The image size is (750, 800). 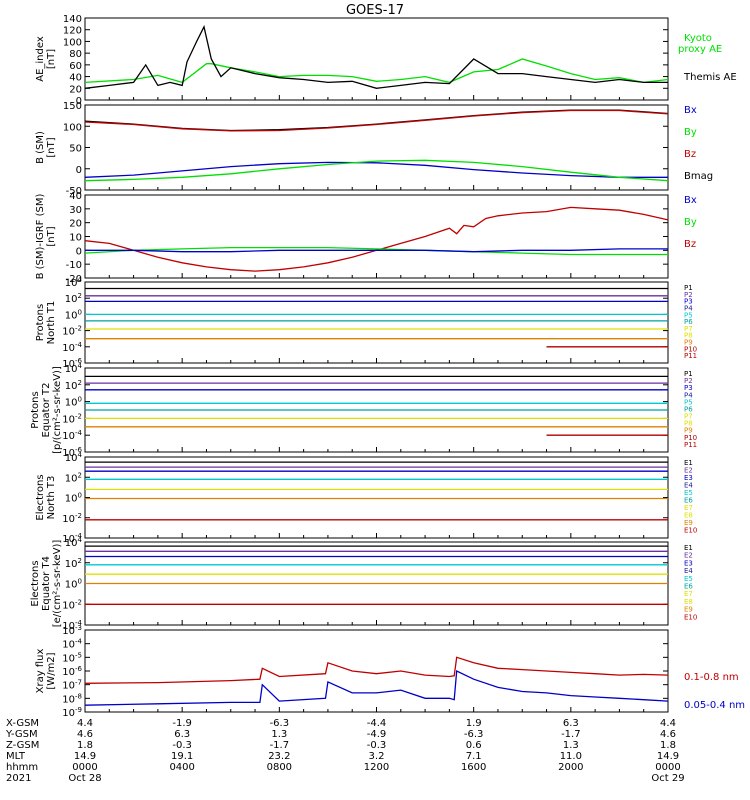 What do you see at coordinates (688, 523) in the screenshot?
I see `legend-entry: E9` at bounding box center [688, 523].